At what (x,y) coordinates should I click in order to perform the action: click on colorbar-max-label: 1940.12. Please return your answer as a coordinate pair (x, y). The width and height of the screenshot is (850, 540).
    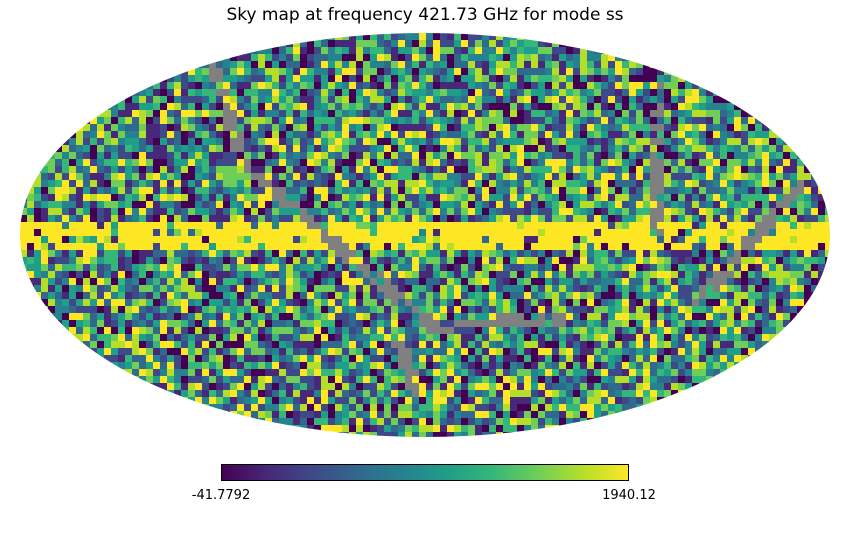
    Looking at the image, I should click on (629, 495).